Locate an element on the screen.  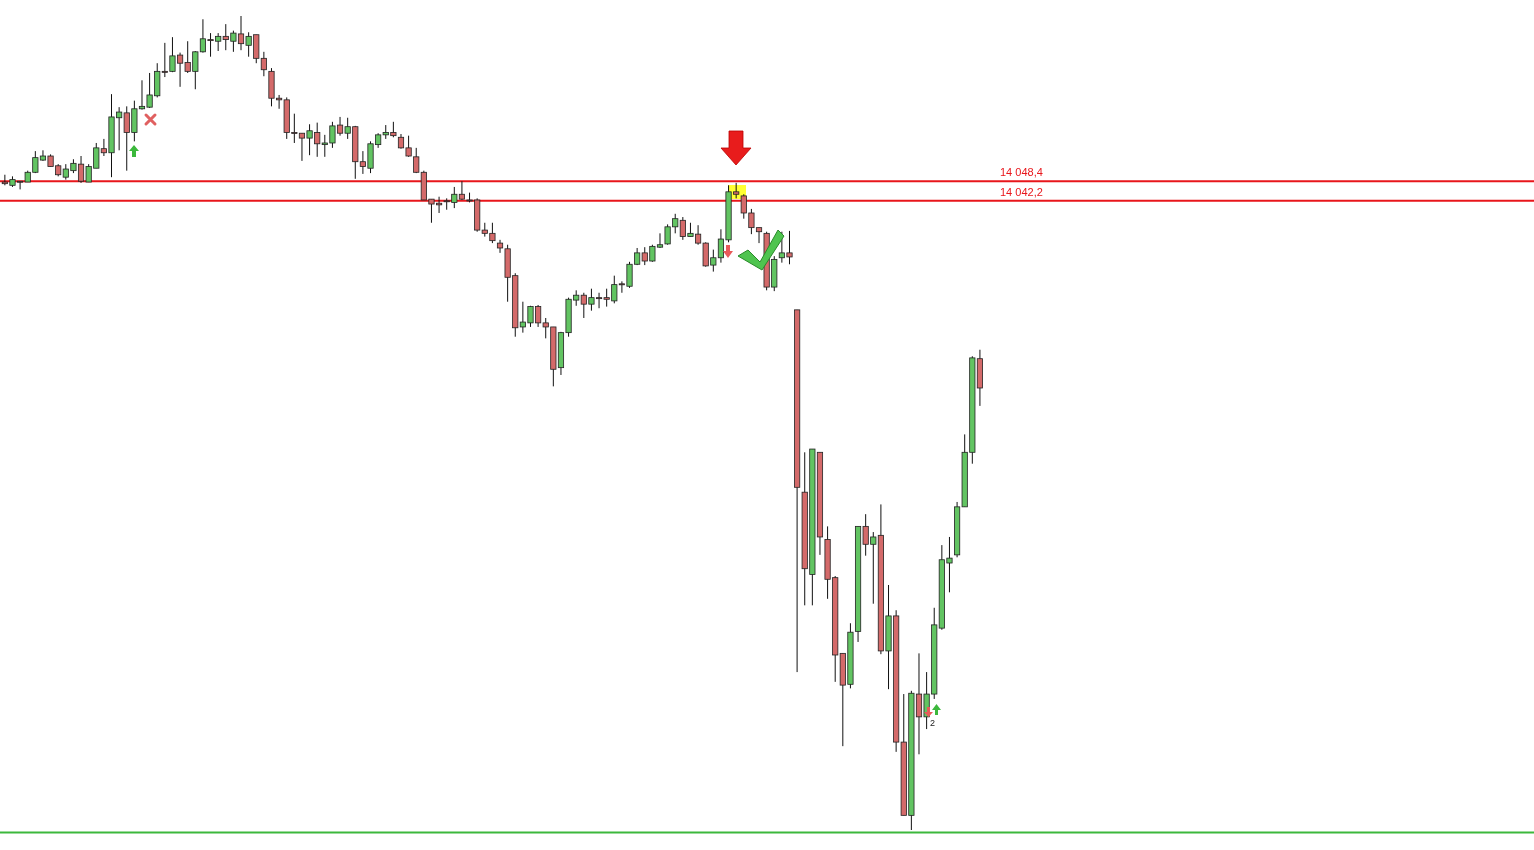
annotation: 2 is located at coordinates (933, 723).